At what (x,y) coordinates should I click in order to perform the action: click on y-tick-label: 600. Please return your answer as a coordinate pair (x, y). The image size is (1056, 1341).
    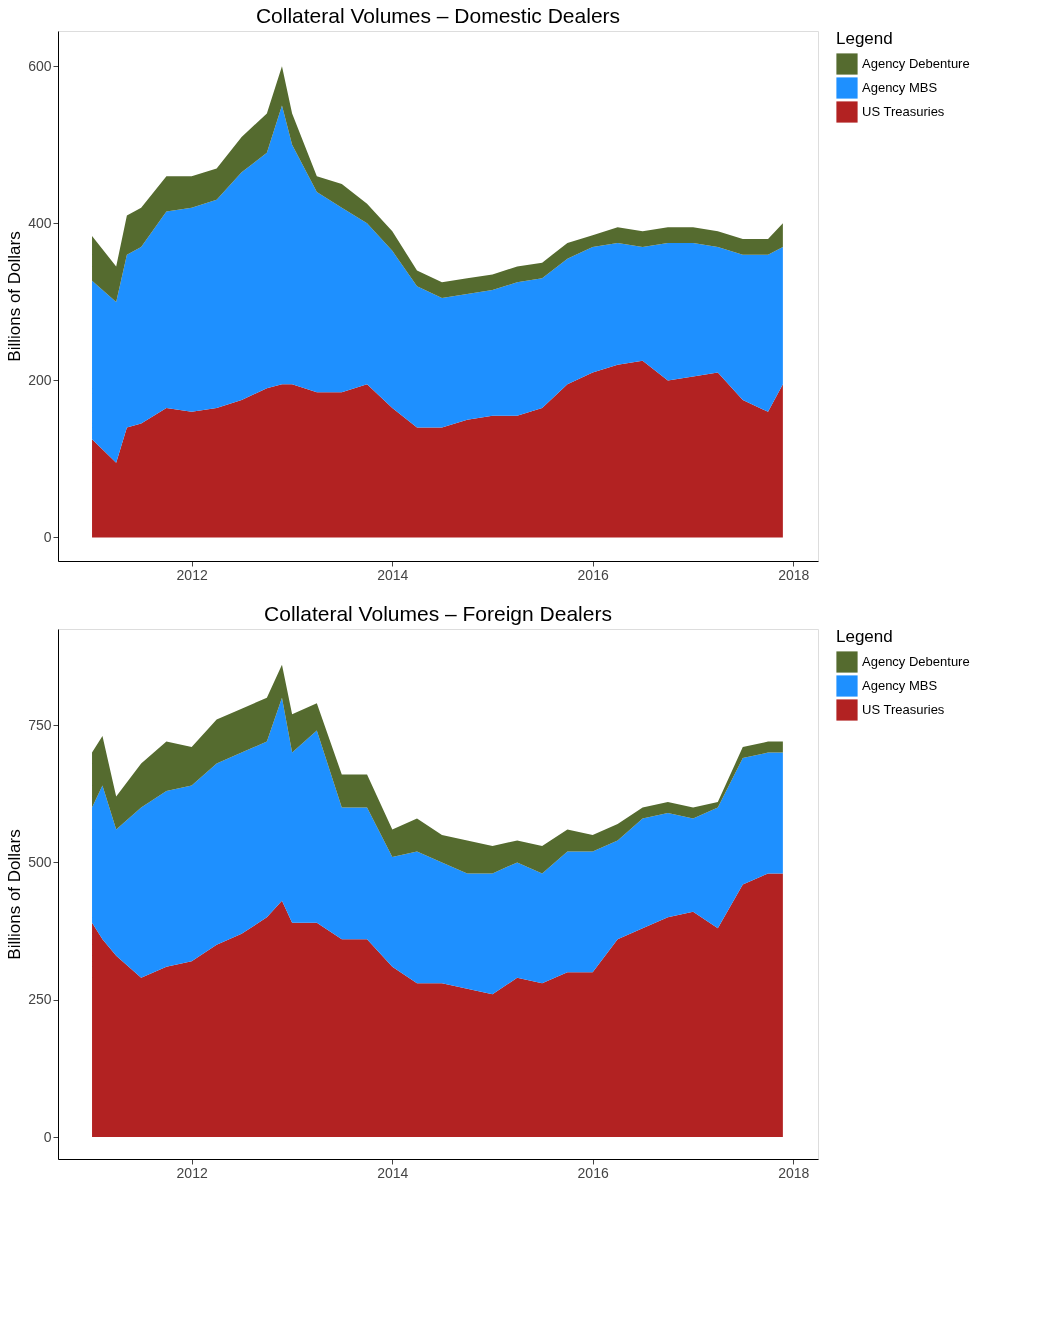
    Looking at the image, I should click on (40, 65).